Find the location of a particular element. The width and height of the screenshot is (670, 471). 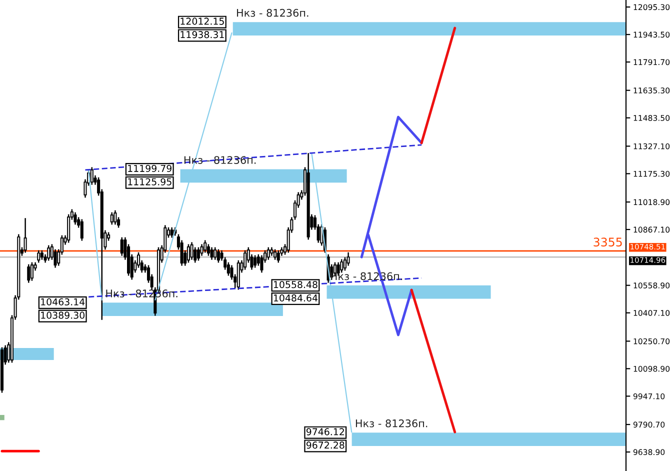

annotation: 10389.30 is located at coordinates (63, 315).